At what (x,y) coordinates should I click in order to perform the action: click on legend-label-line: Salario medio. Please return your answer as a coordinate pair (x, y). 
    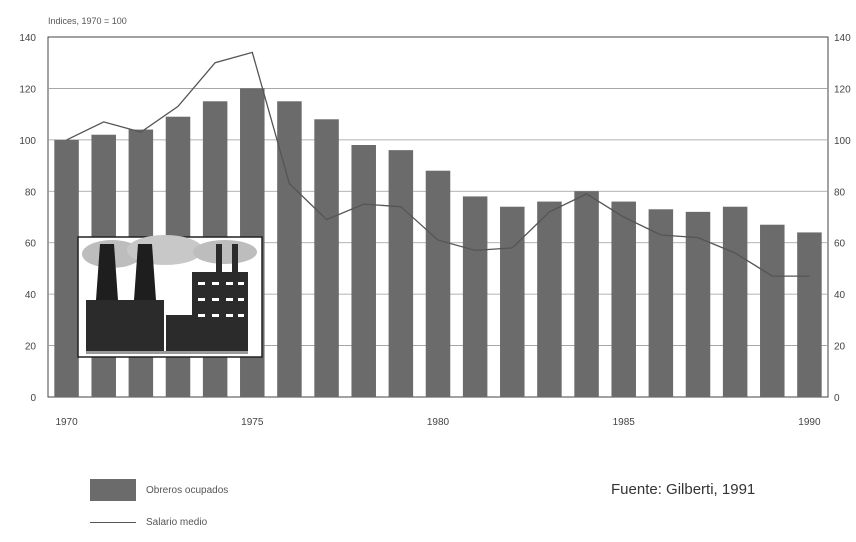
    Looking at the image, I should click on (176, 522).